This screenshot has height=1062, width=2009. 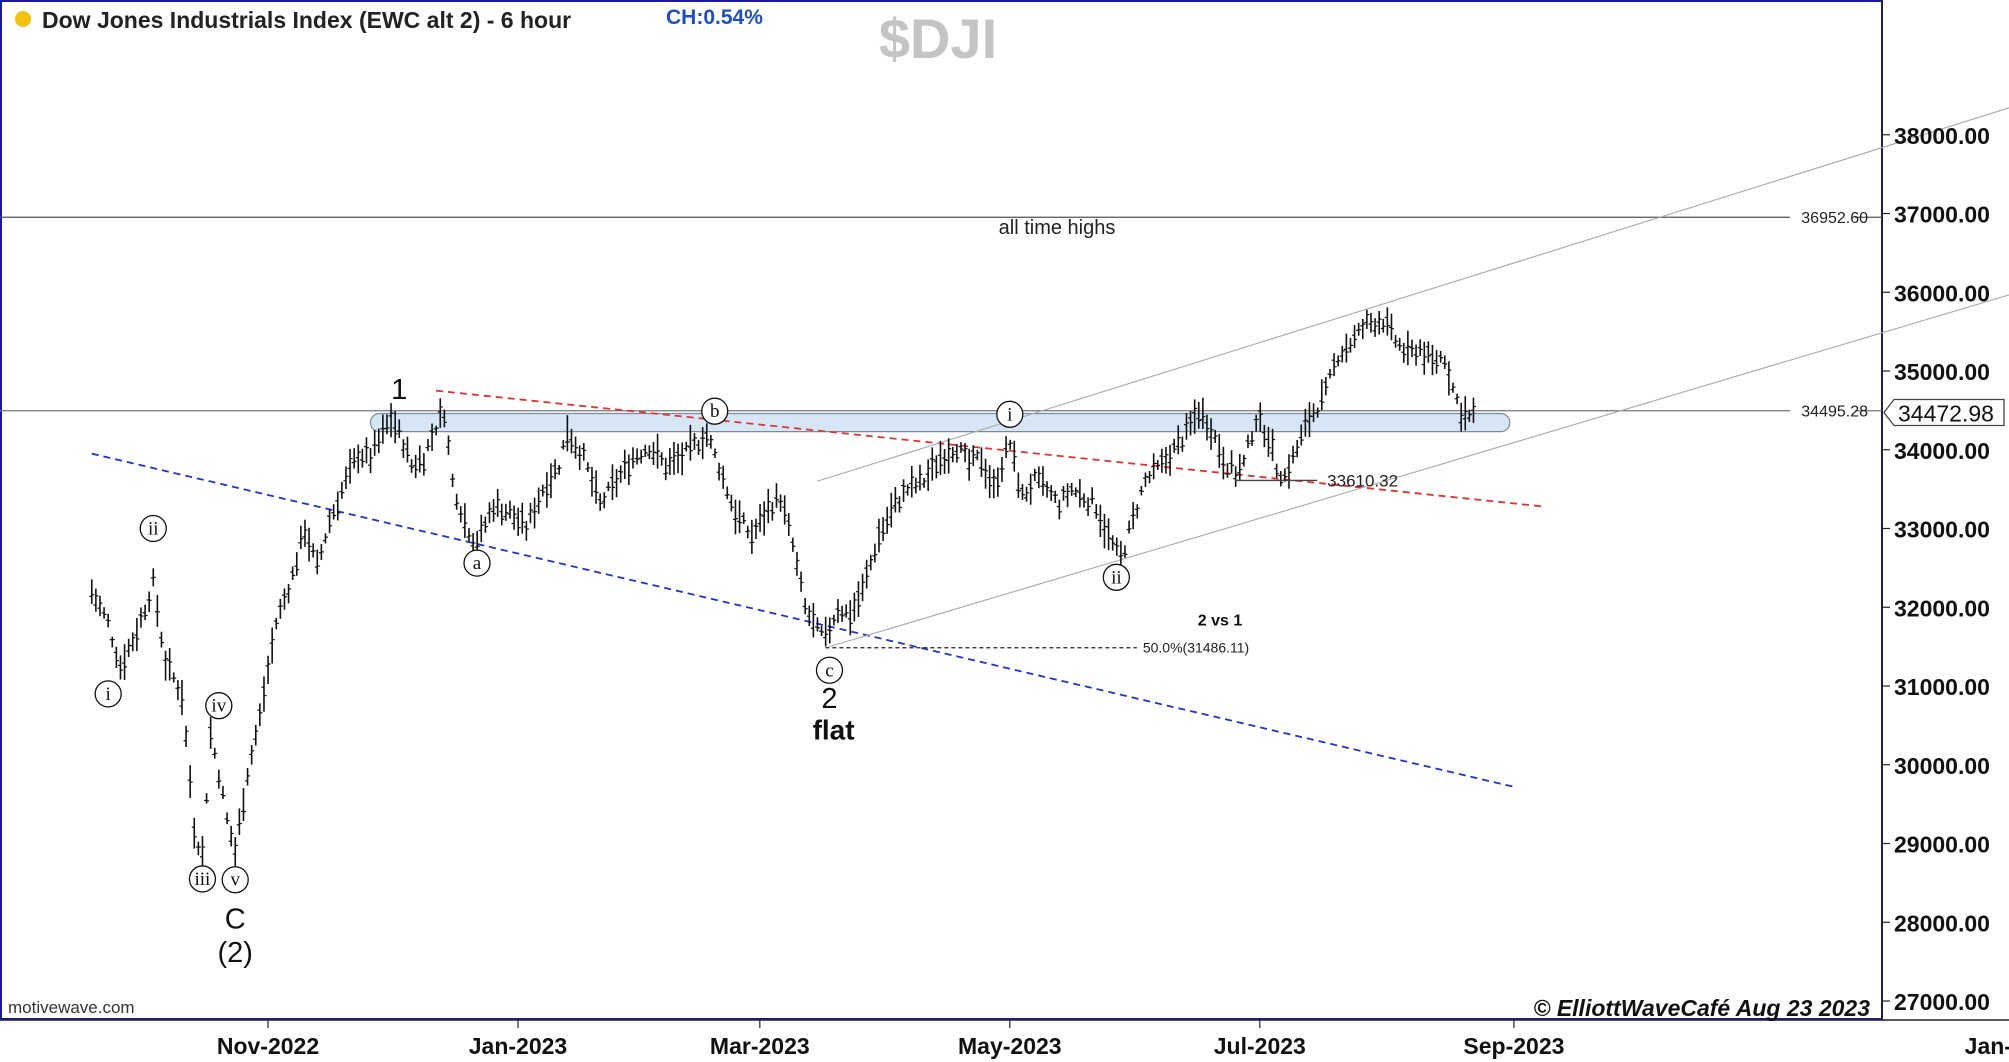 What do you see at coordinates (71, 1007) in the screenshot?
I see `source-label: motivewave.com` at bounding box center [71, 1007].